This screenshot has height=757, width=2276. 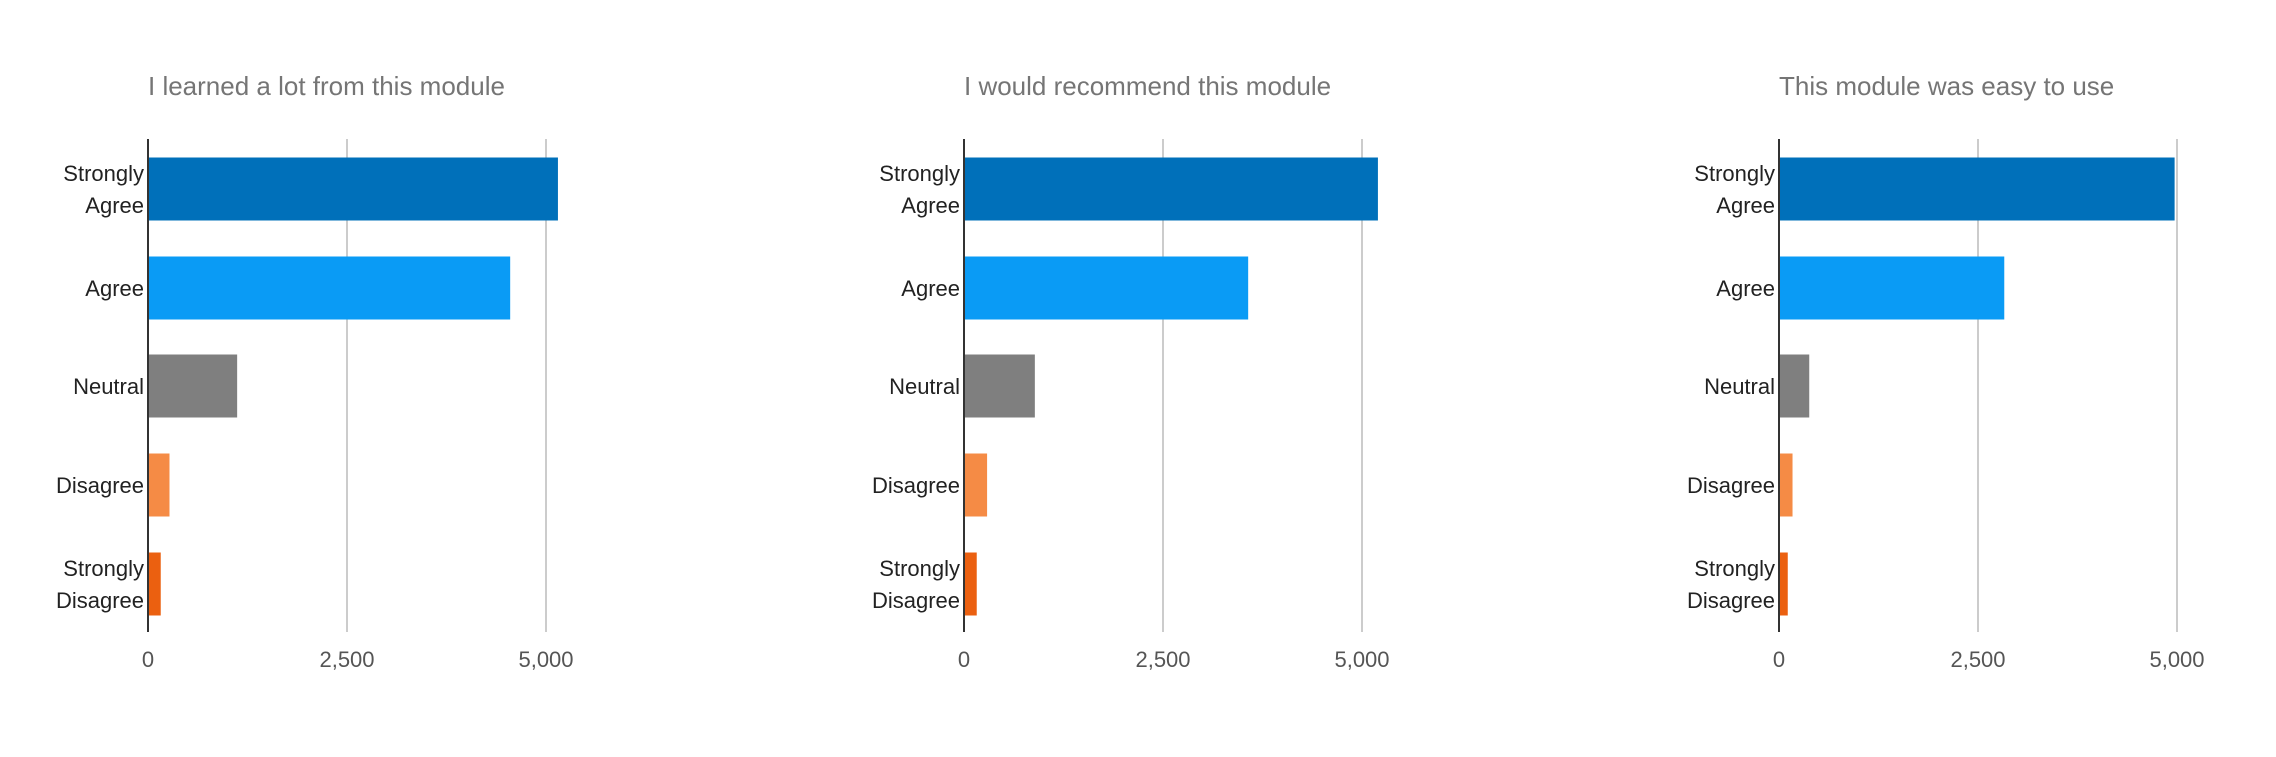 What do you see at coordinates (1946, 86) in the screenshot?
I see `chart-title: This module was easy to use` at bounding box center [1946, 86].